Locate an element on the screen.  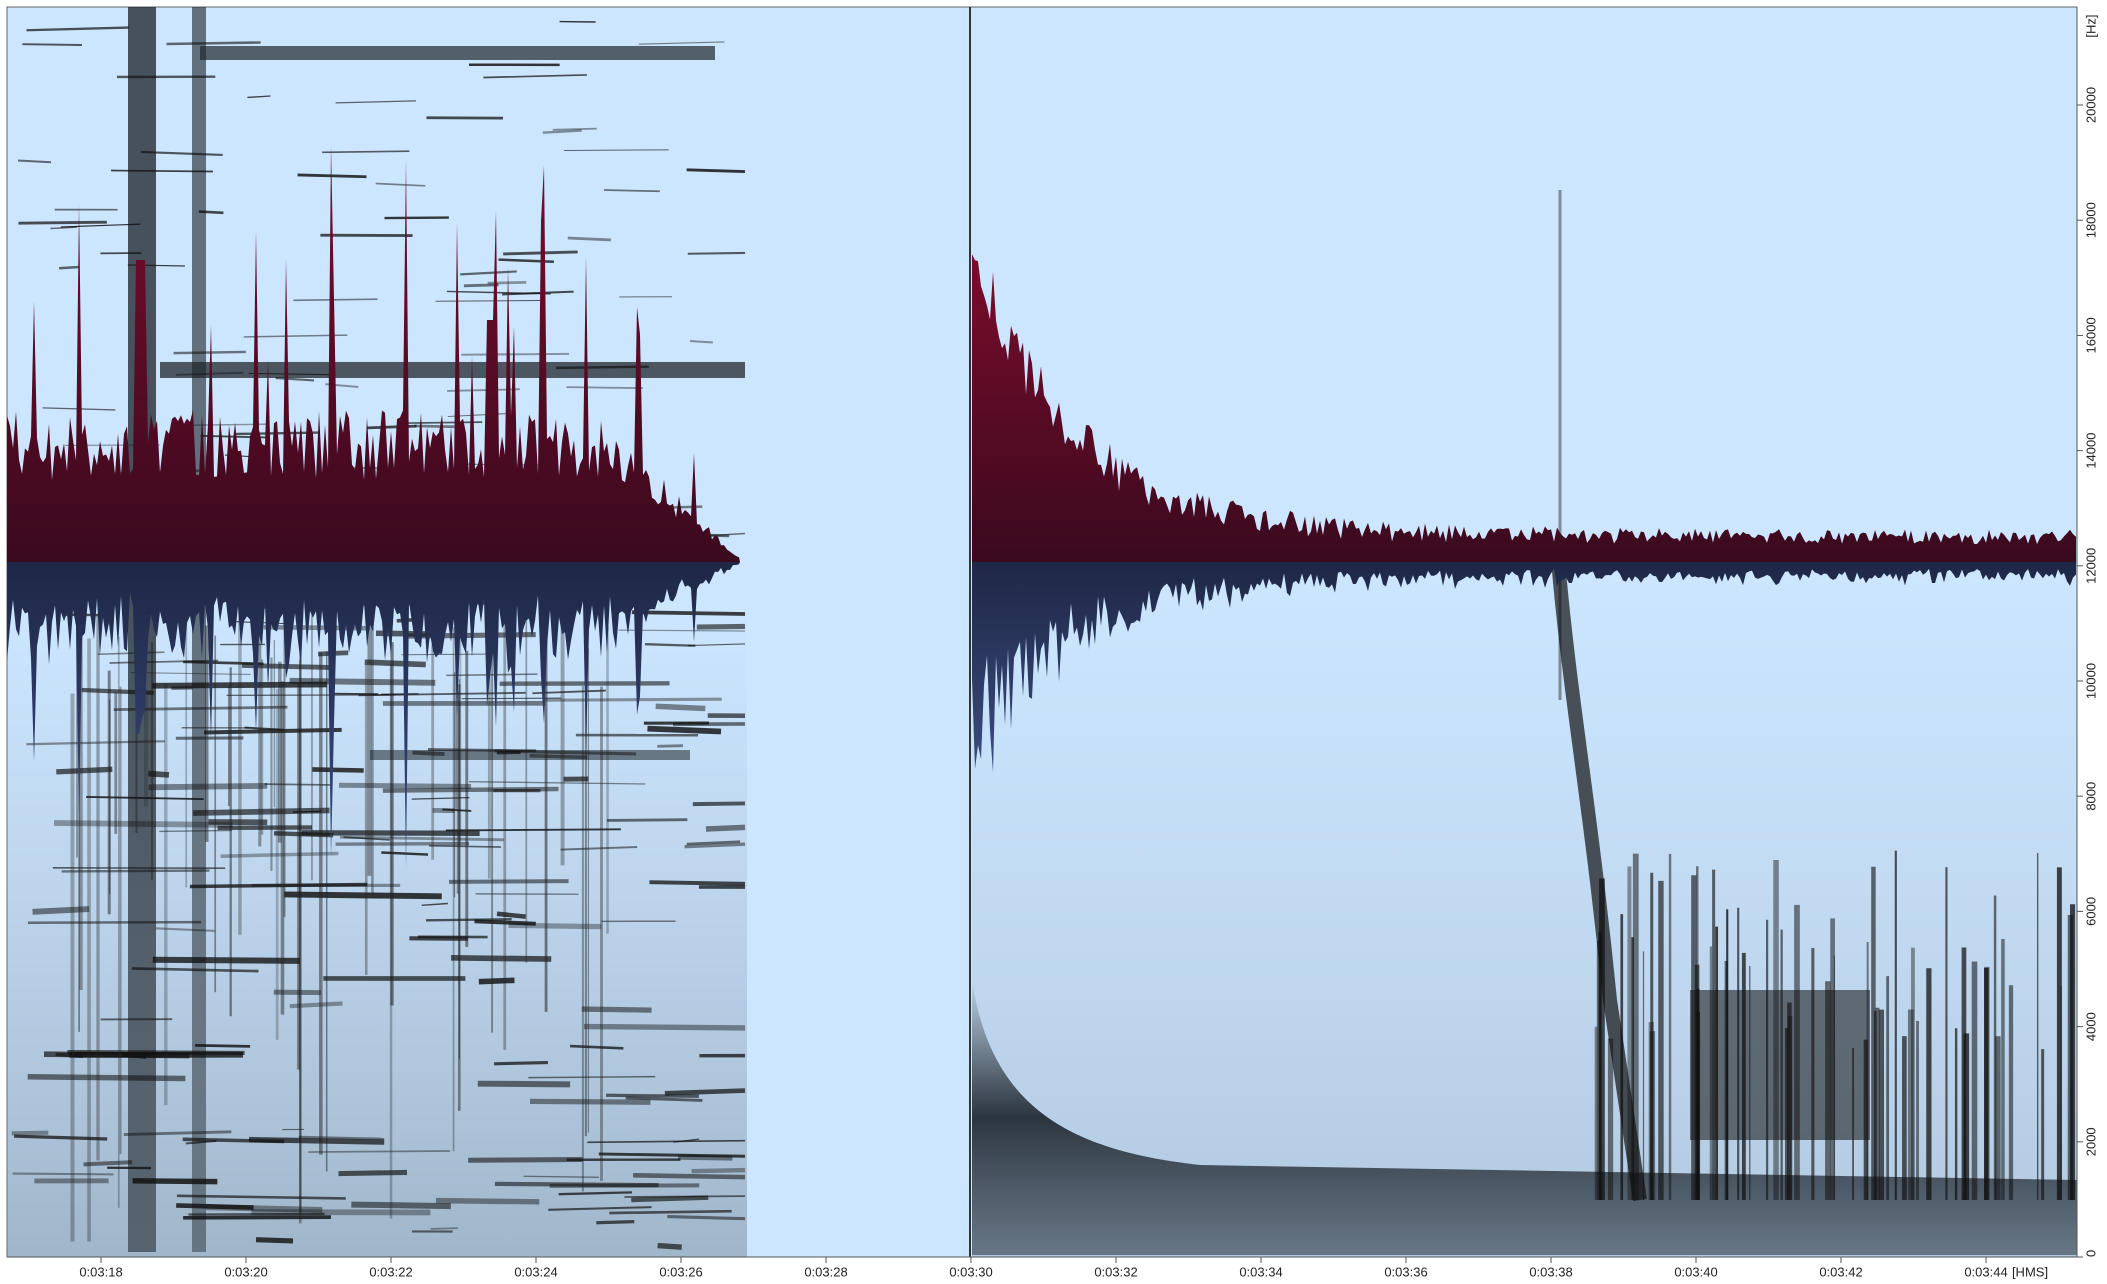
y-tick-label: 14000 is located at coordinates (2090, 451).